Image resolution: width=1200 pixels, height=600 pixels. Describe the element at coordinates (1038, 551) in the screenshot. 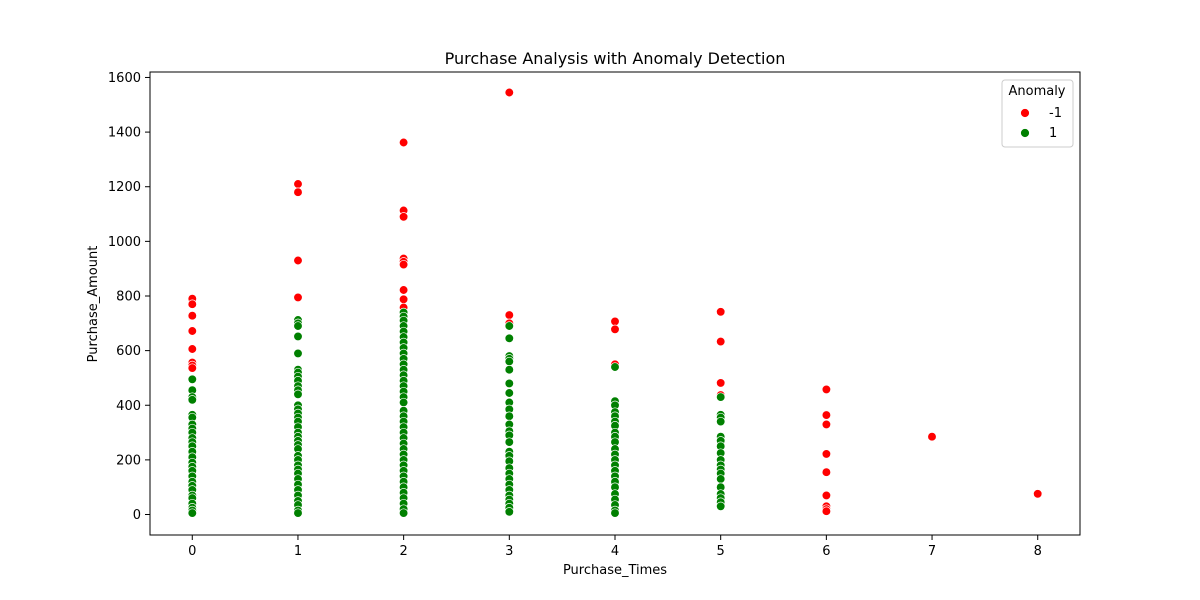

I see `x-tick-label: 8` at that location.